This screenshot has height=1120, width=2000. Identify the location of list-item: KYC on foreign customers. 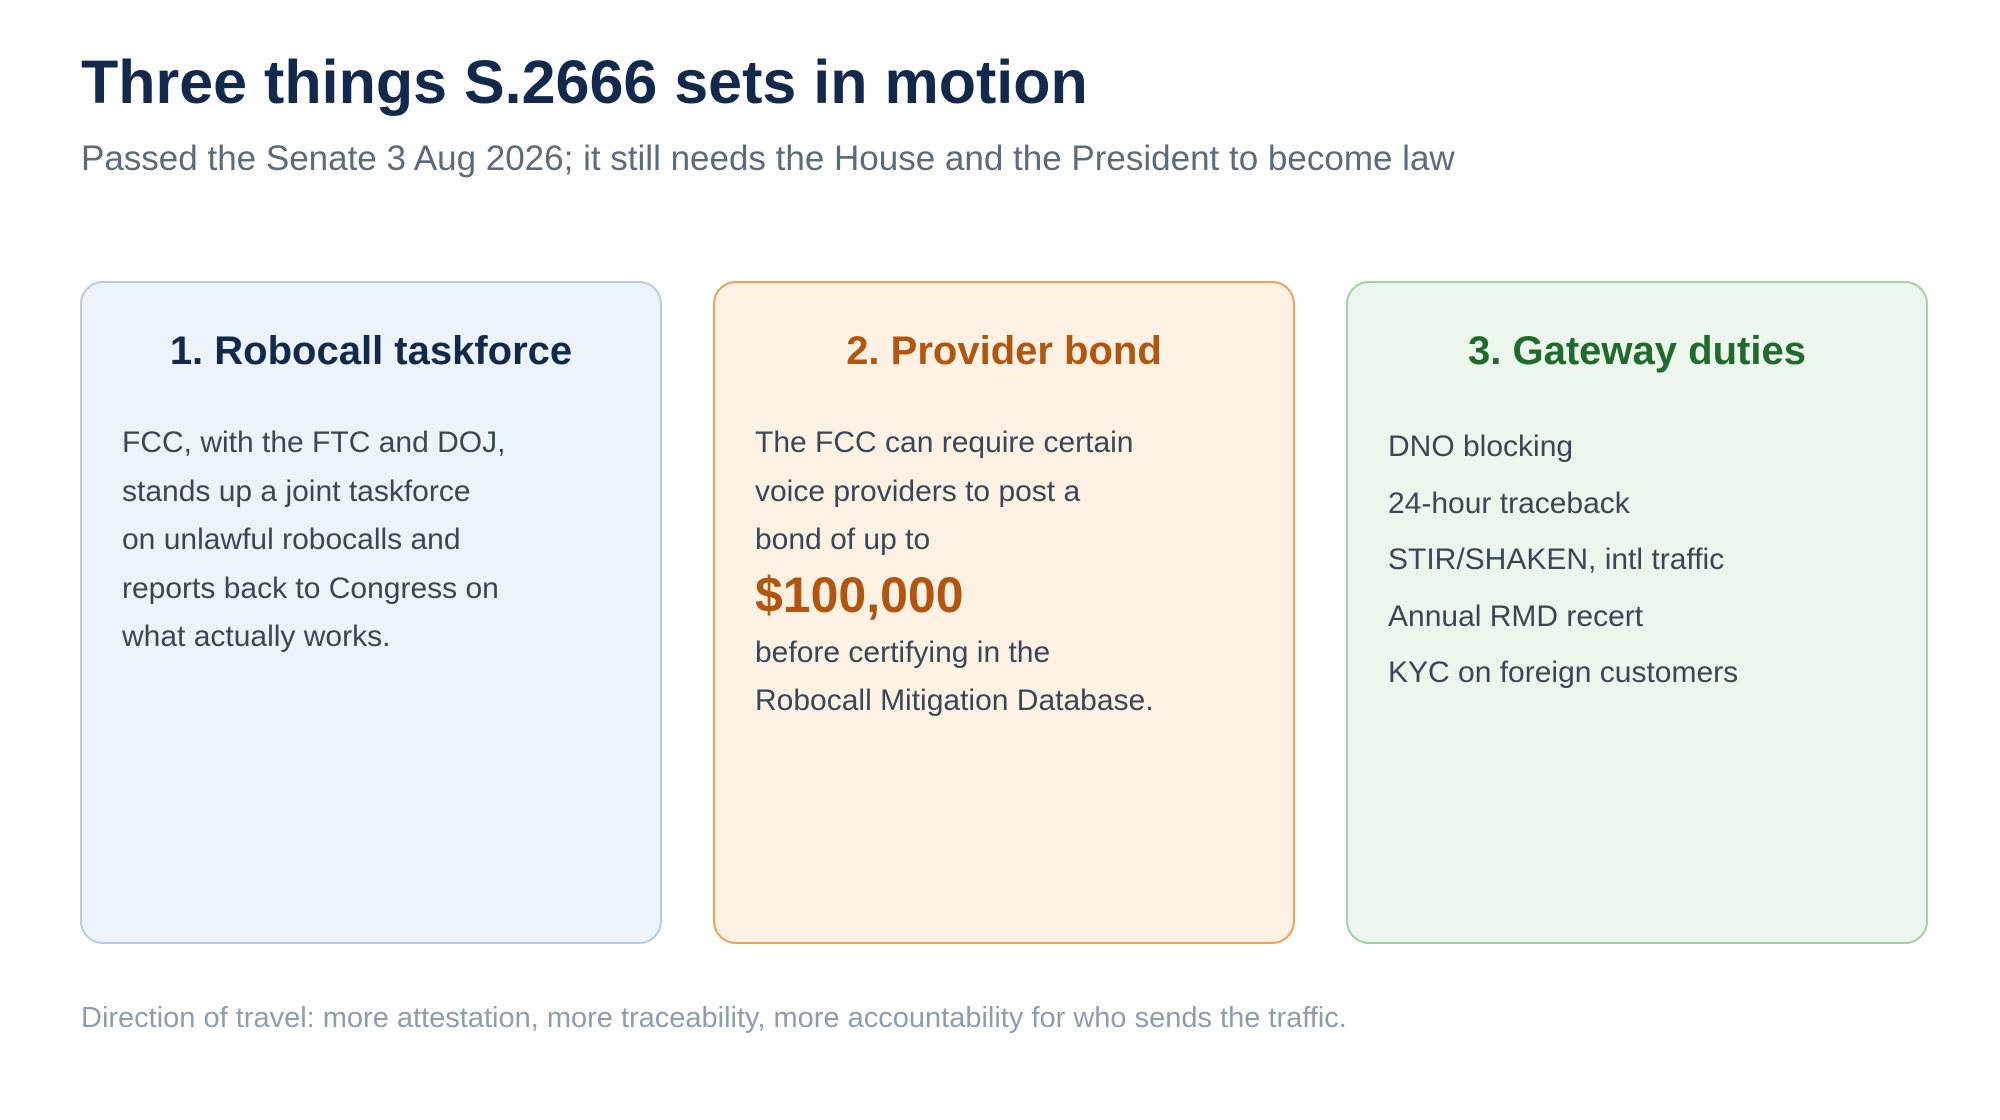
(1563, 672).